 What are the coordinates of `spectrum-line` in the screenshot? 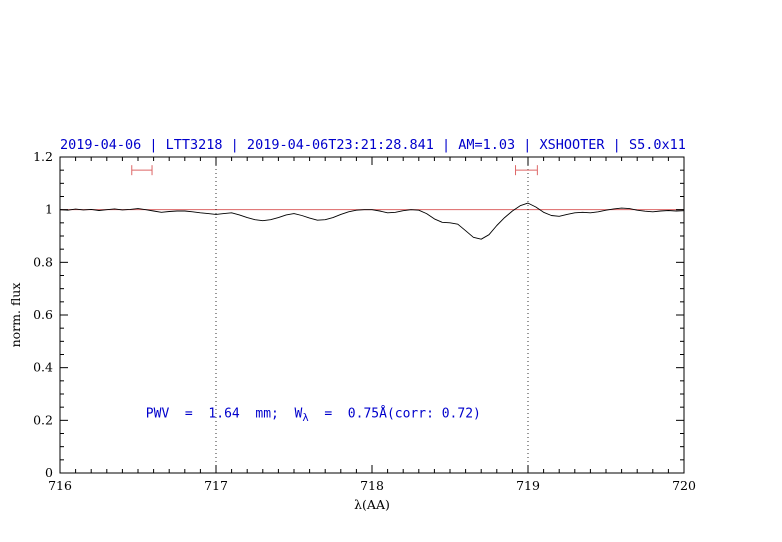 It's located at (372, 221).